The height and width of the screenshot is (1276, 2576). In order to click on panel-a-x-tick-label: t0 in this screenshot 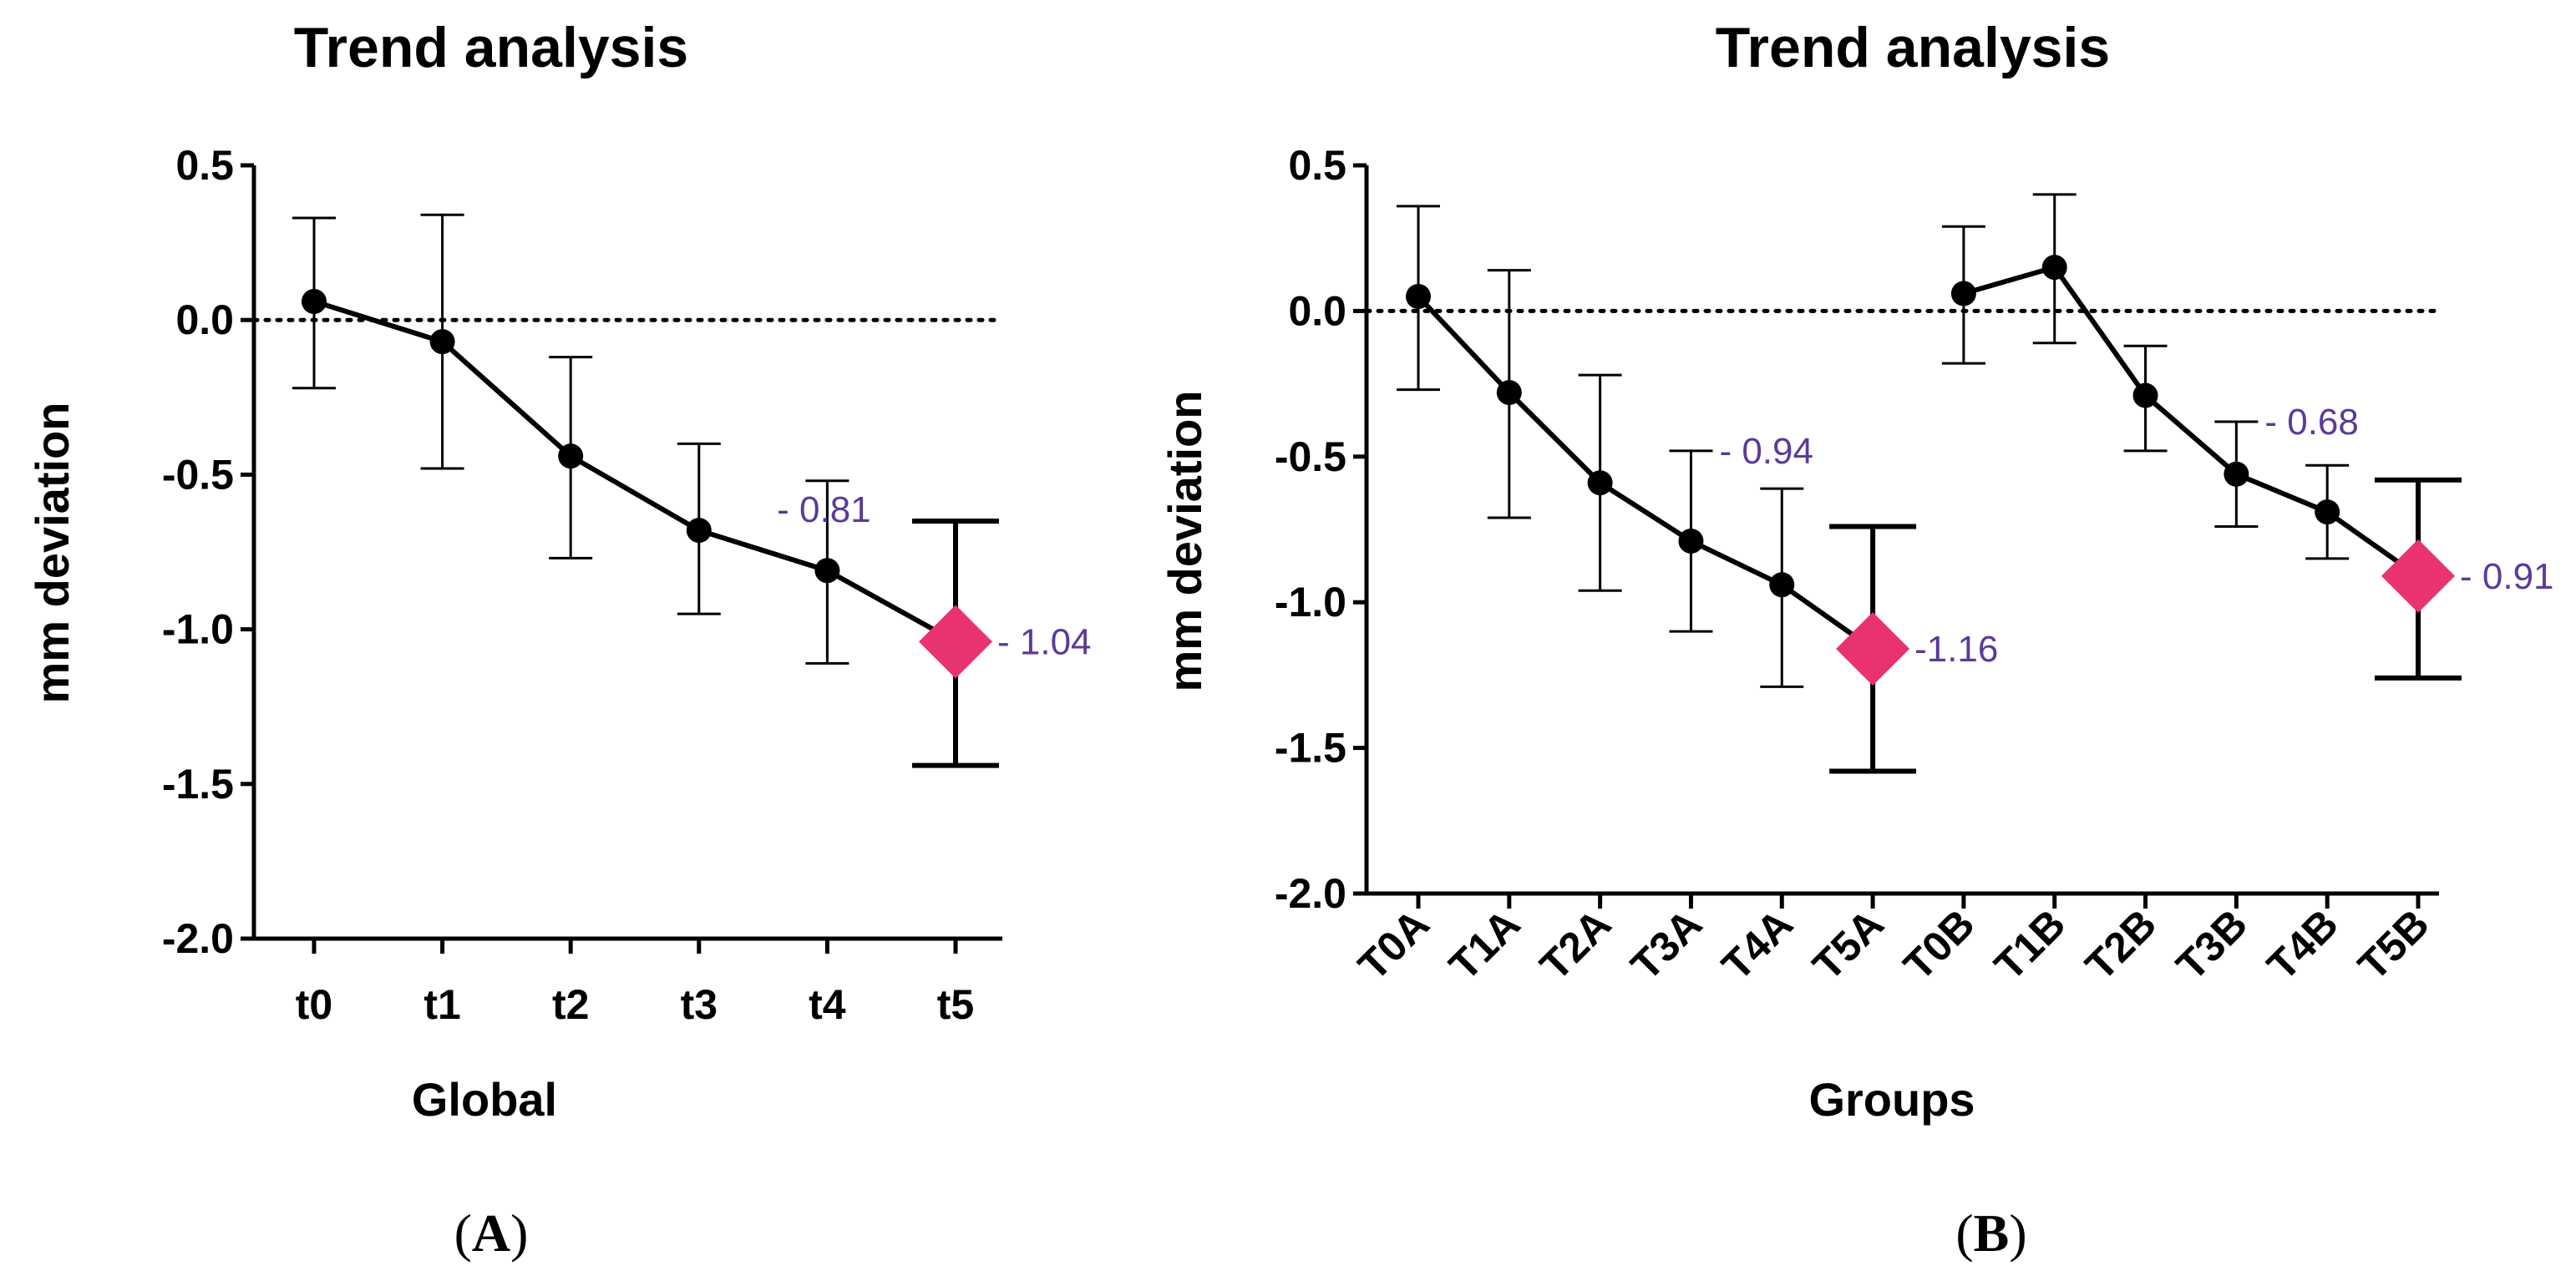, I will do `click(314, 1004)`.